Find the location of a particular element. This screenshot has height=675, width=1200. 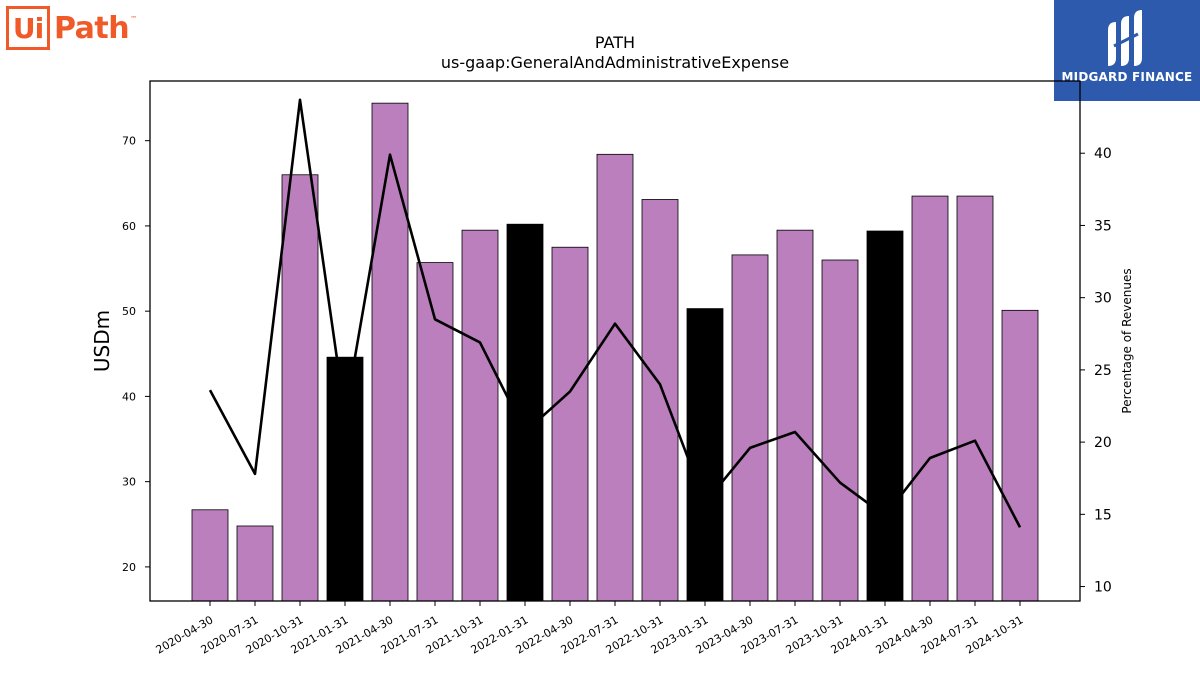

y2-tick-label-20: 20 is located at coordinates (1103, 443).